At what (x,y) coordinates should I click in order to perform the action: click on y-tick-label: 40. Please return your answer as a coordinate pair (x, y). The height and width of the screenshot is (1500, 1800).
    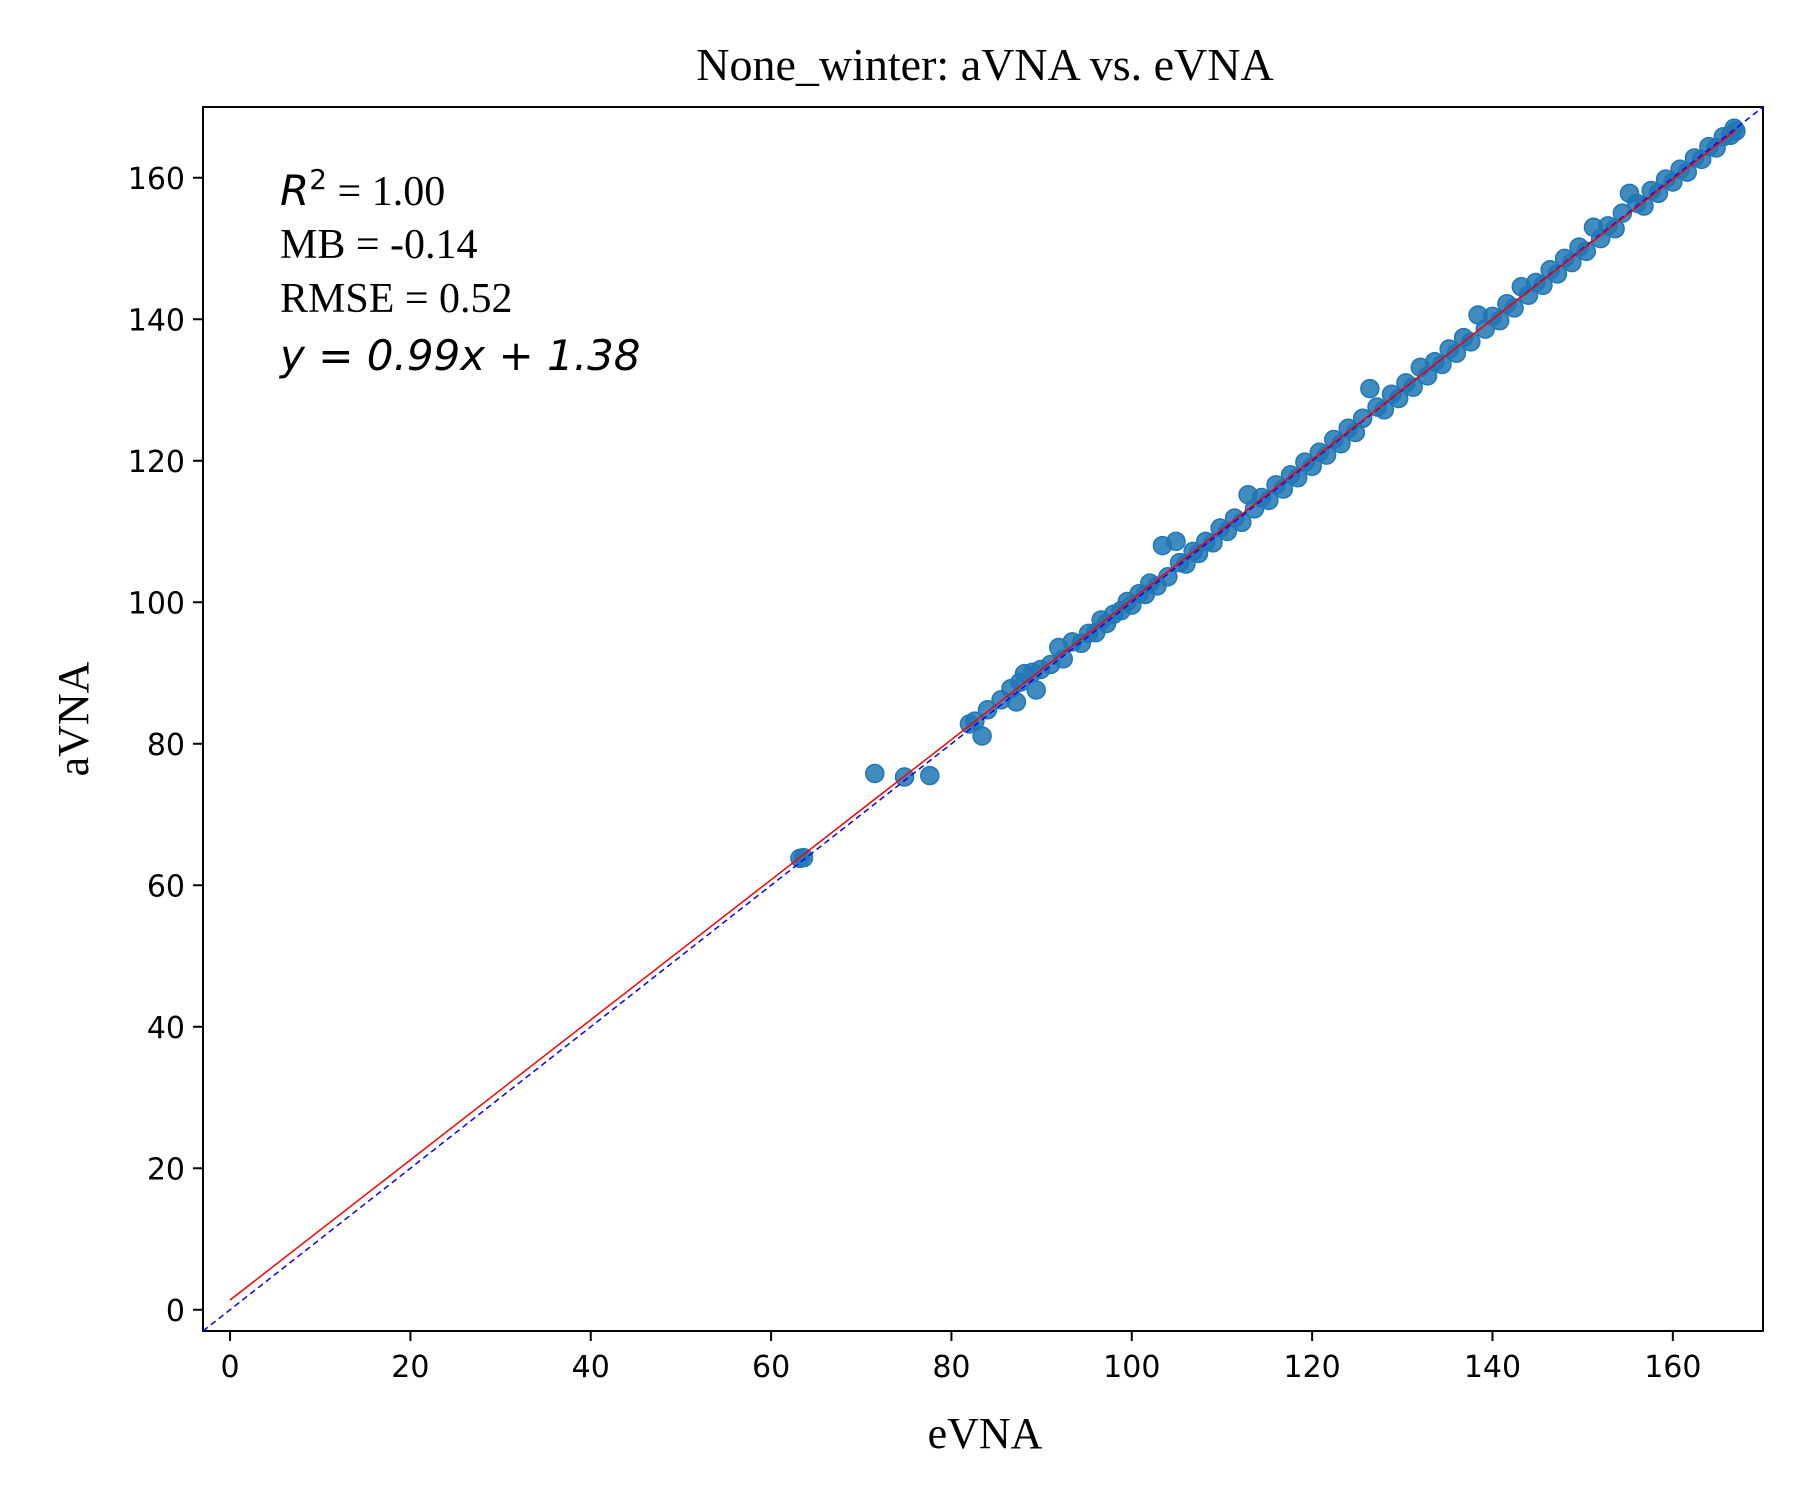
    Looking at the image, I should click on (166, 1028).